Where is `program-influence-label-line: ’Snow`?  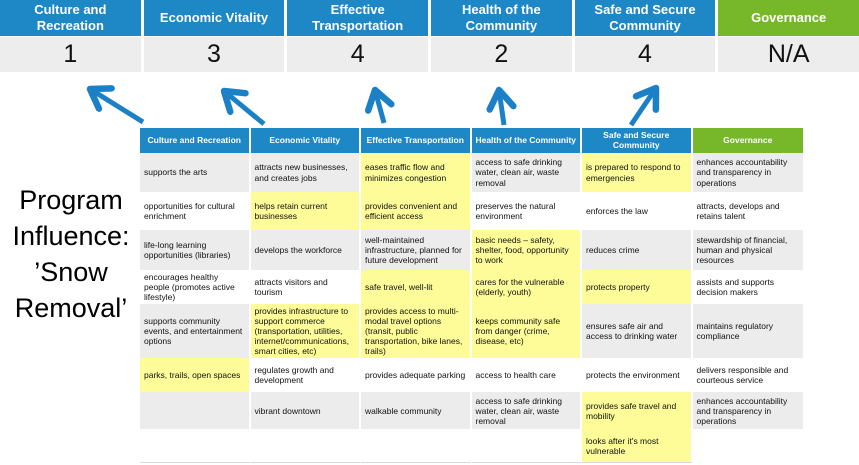
program-influence-label-line: ’Snow is located at coordinates (71, 272).